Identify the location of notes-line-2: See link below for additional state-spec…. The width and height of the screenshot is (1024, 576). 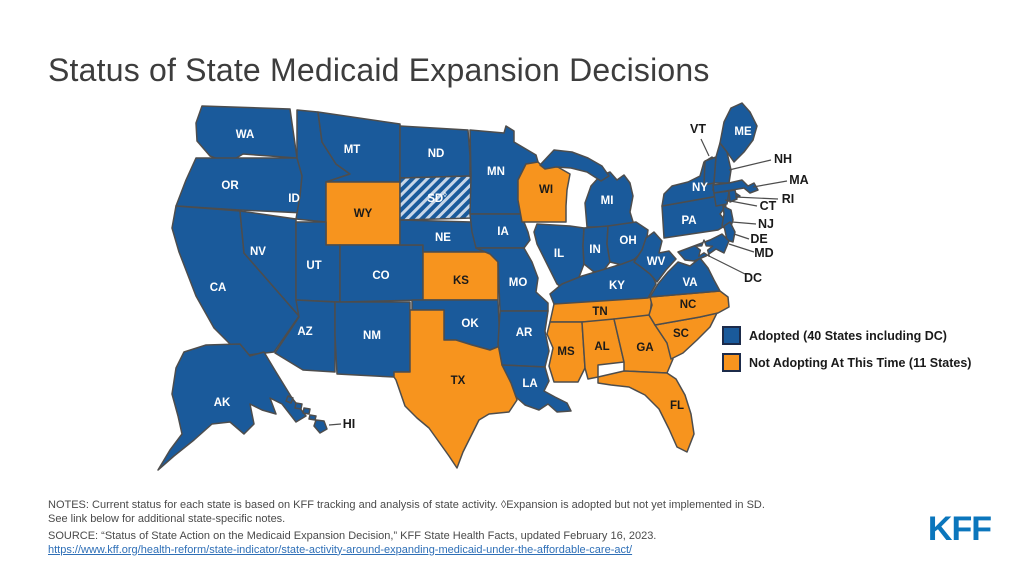
(167, 518).